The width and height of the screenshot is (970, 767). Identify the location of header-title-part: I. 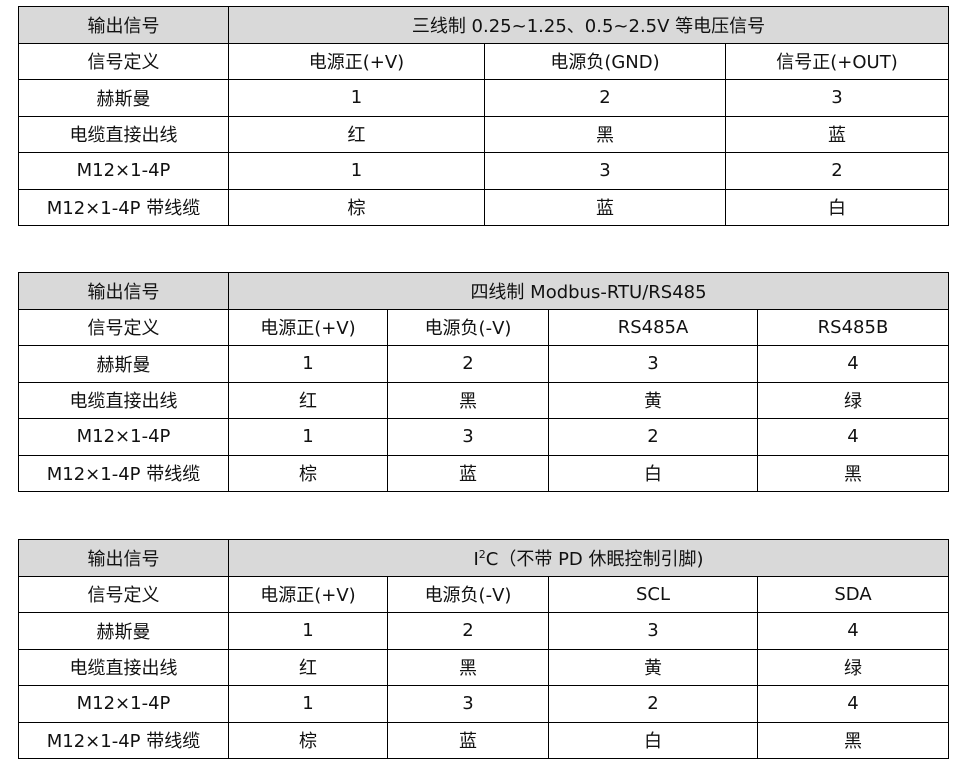
(476, 559).